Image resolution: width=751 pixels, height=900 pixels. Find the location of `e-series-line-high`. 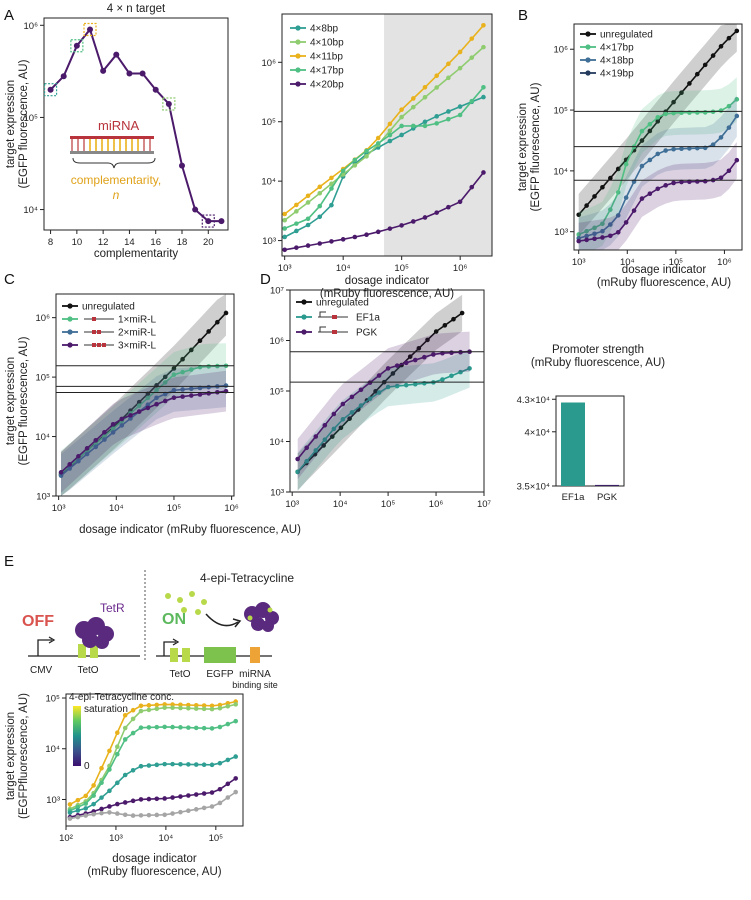

e-series-line-high is located at coordinates (152, 756).